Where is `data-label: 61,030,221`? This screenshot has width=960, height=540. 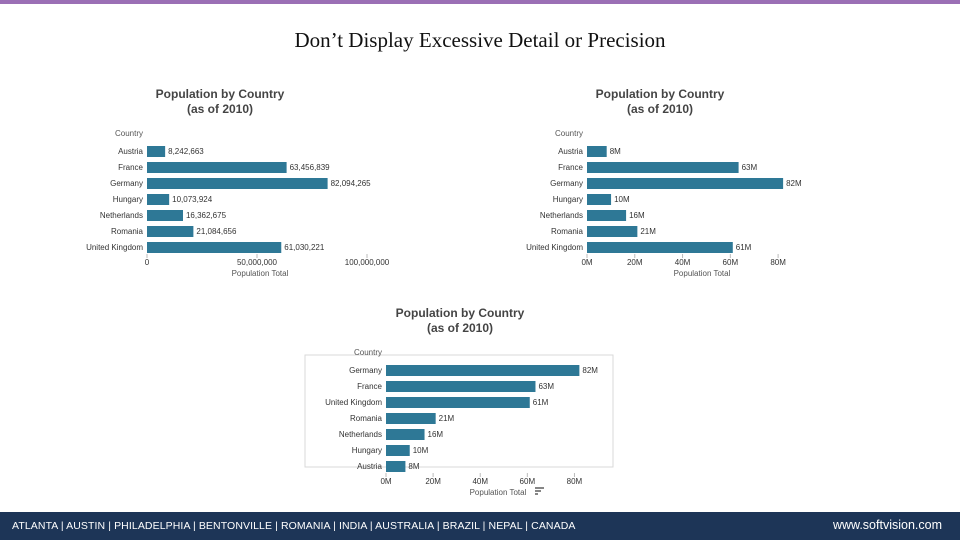 data-label: 61,030,221 is located at coordinates (304, 247).